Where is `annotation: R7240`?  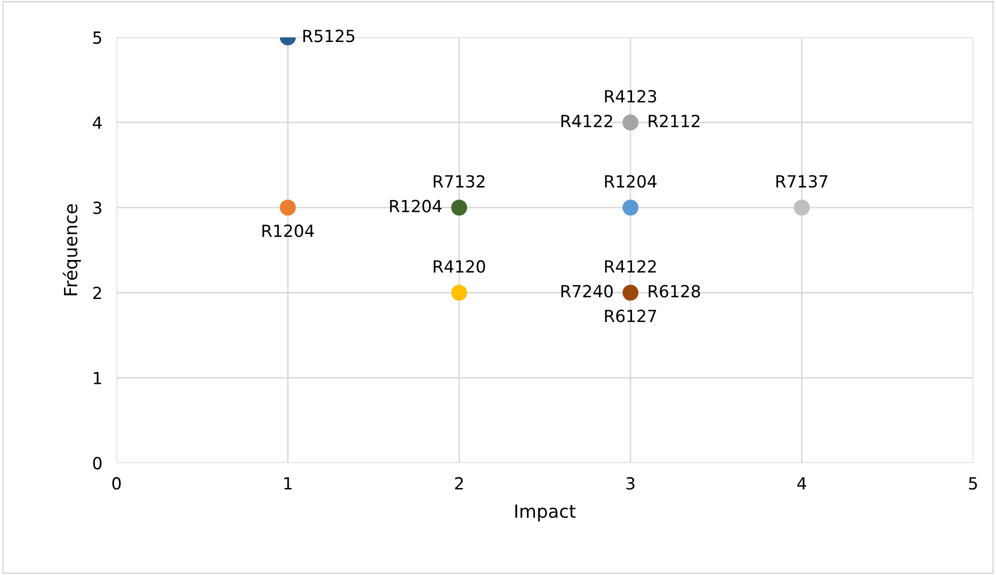
annotation: R7240 is located at coordinates (587, 291).